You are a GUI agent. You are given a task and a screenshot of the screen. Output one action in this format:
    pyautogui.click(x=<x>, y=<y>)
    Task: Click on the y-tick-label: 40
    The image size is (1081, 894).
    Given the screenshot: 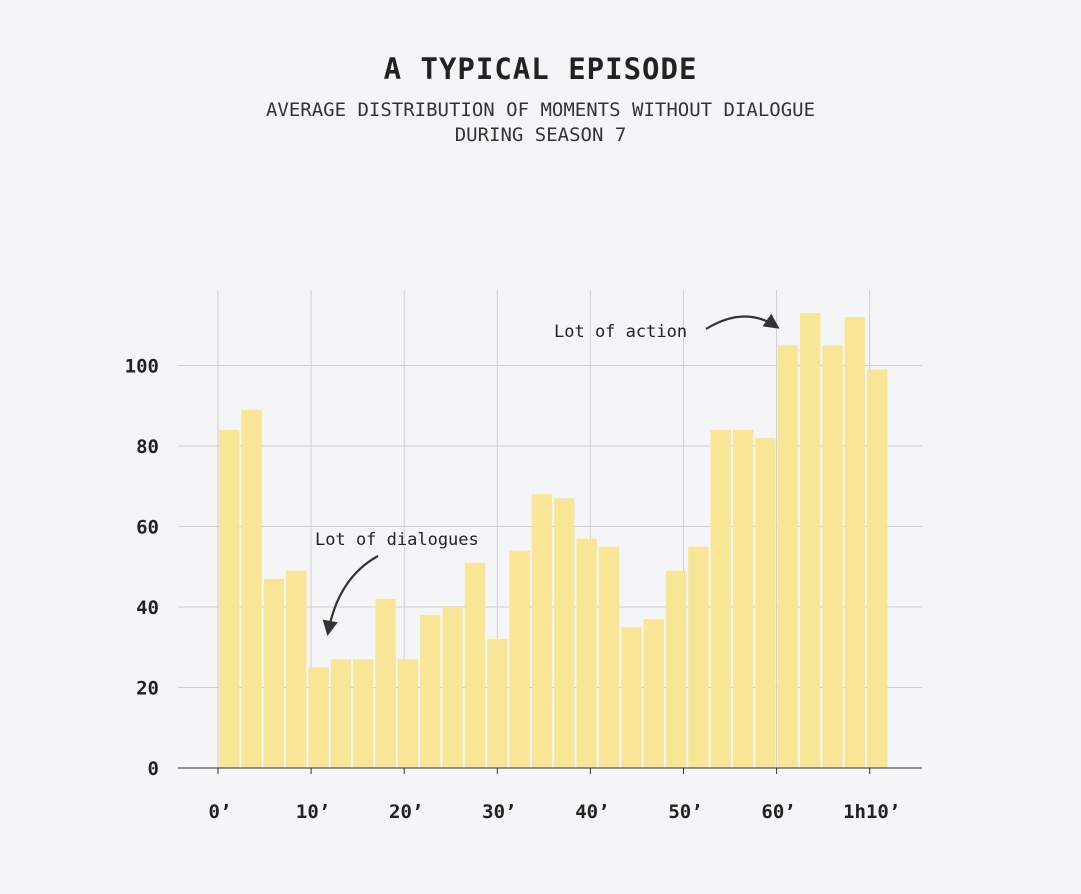 What is the action you would take?
    pyautogui.click(x=147, y=608)
    